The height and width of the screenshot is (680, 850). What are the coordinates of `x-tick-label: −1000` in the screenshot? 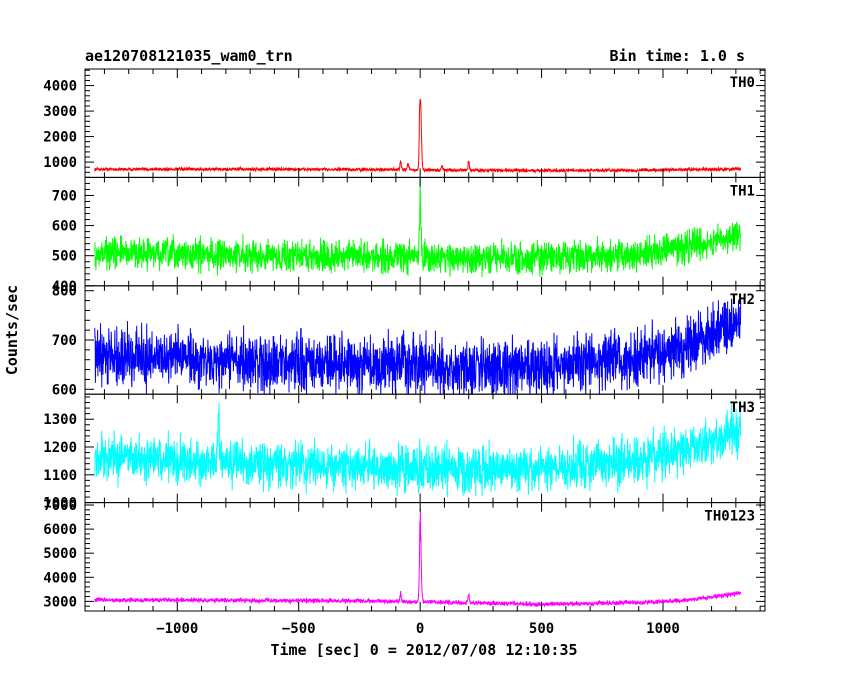 It's located at (177, 629).